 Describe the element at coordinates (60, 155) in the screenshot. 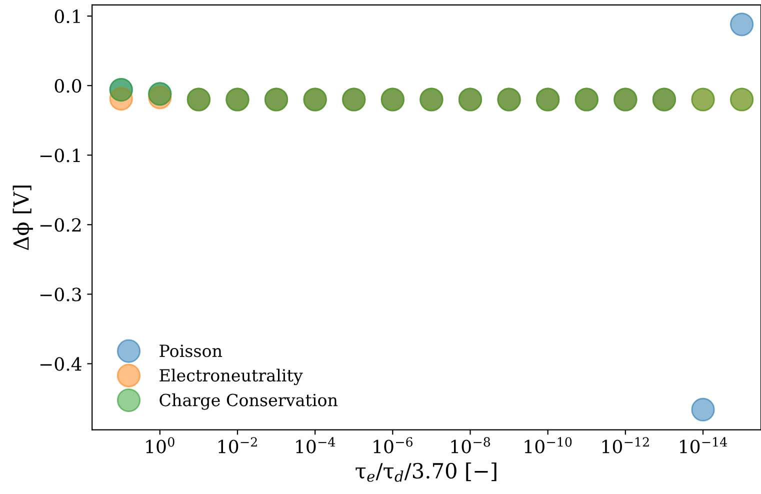

I see `y-tick-label: −0.1` at that location.